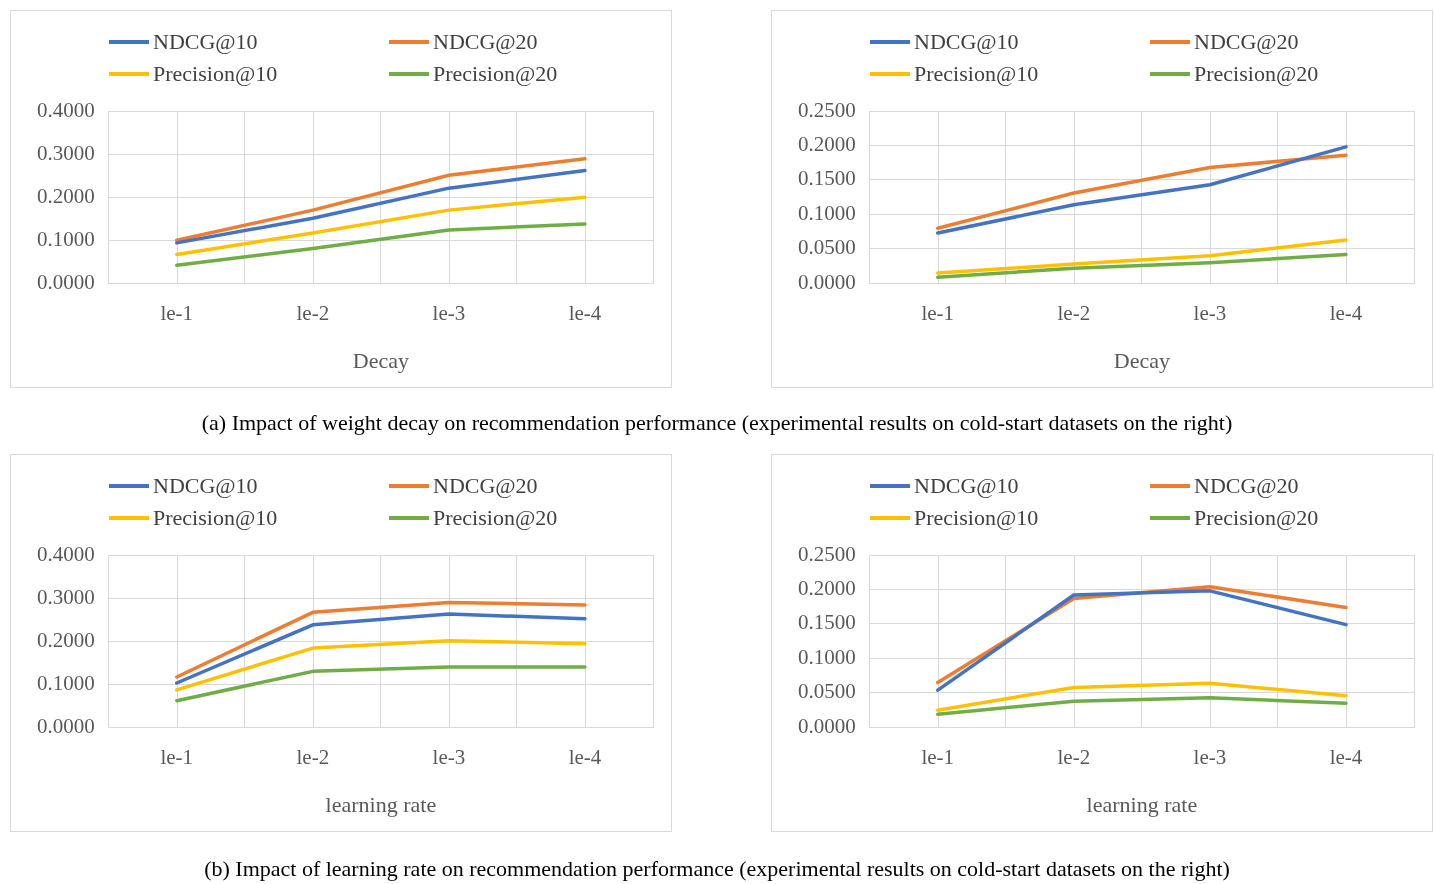 The image size is (1434, 884). I want to click on text: (b) Impact of learning rate on recommendation performance (experimental results on cold-start datasets on the right), so click(717, 869).